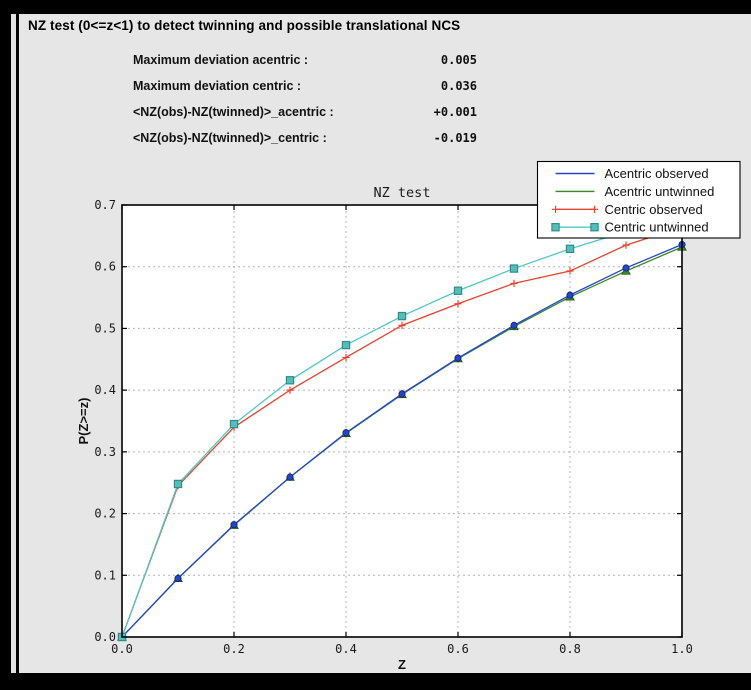 This screenshot has width=751, height=690. What do you see at coordinates (570, 649) in the screenshot?
I see `chart-text: 0.8` at bounding box center [570, 649].